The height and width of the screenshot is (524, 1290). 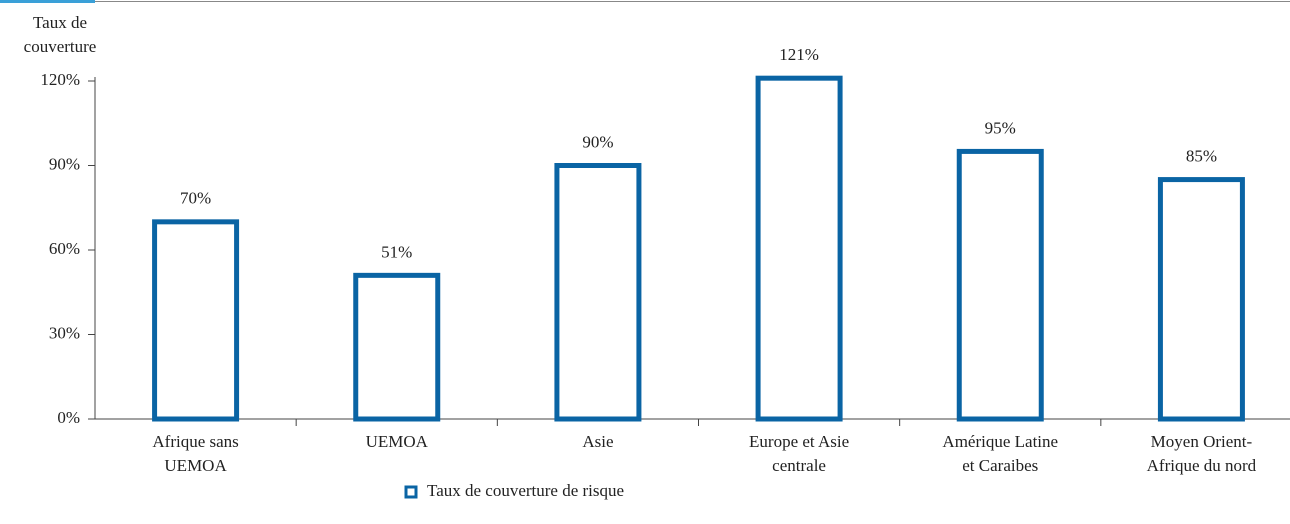 I want to click on y-tick-label: 0%, so click(x=68, y=417).